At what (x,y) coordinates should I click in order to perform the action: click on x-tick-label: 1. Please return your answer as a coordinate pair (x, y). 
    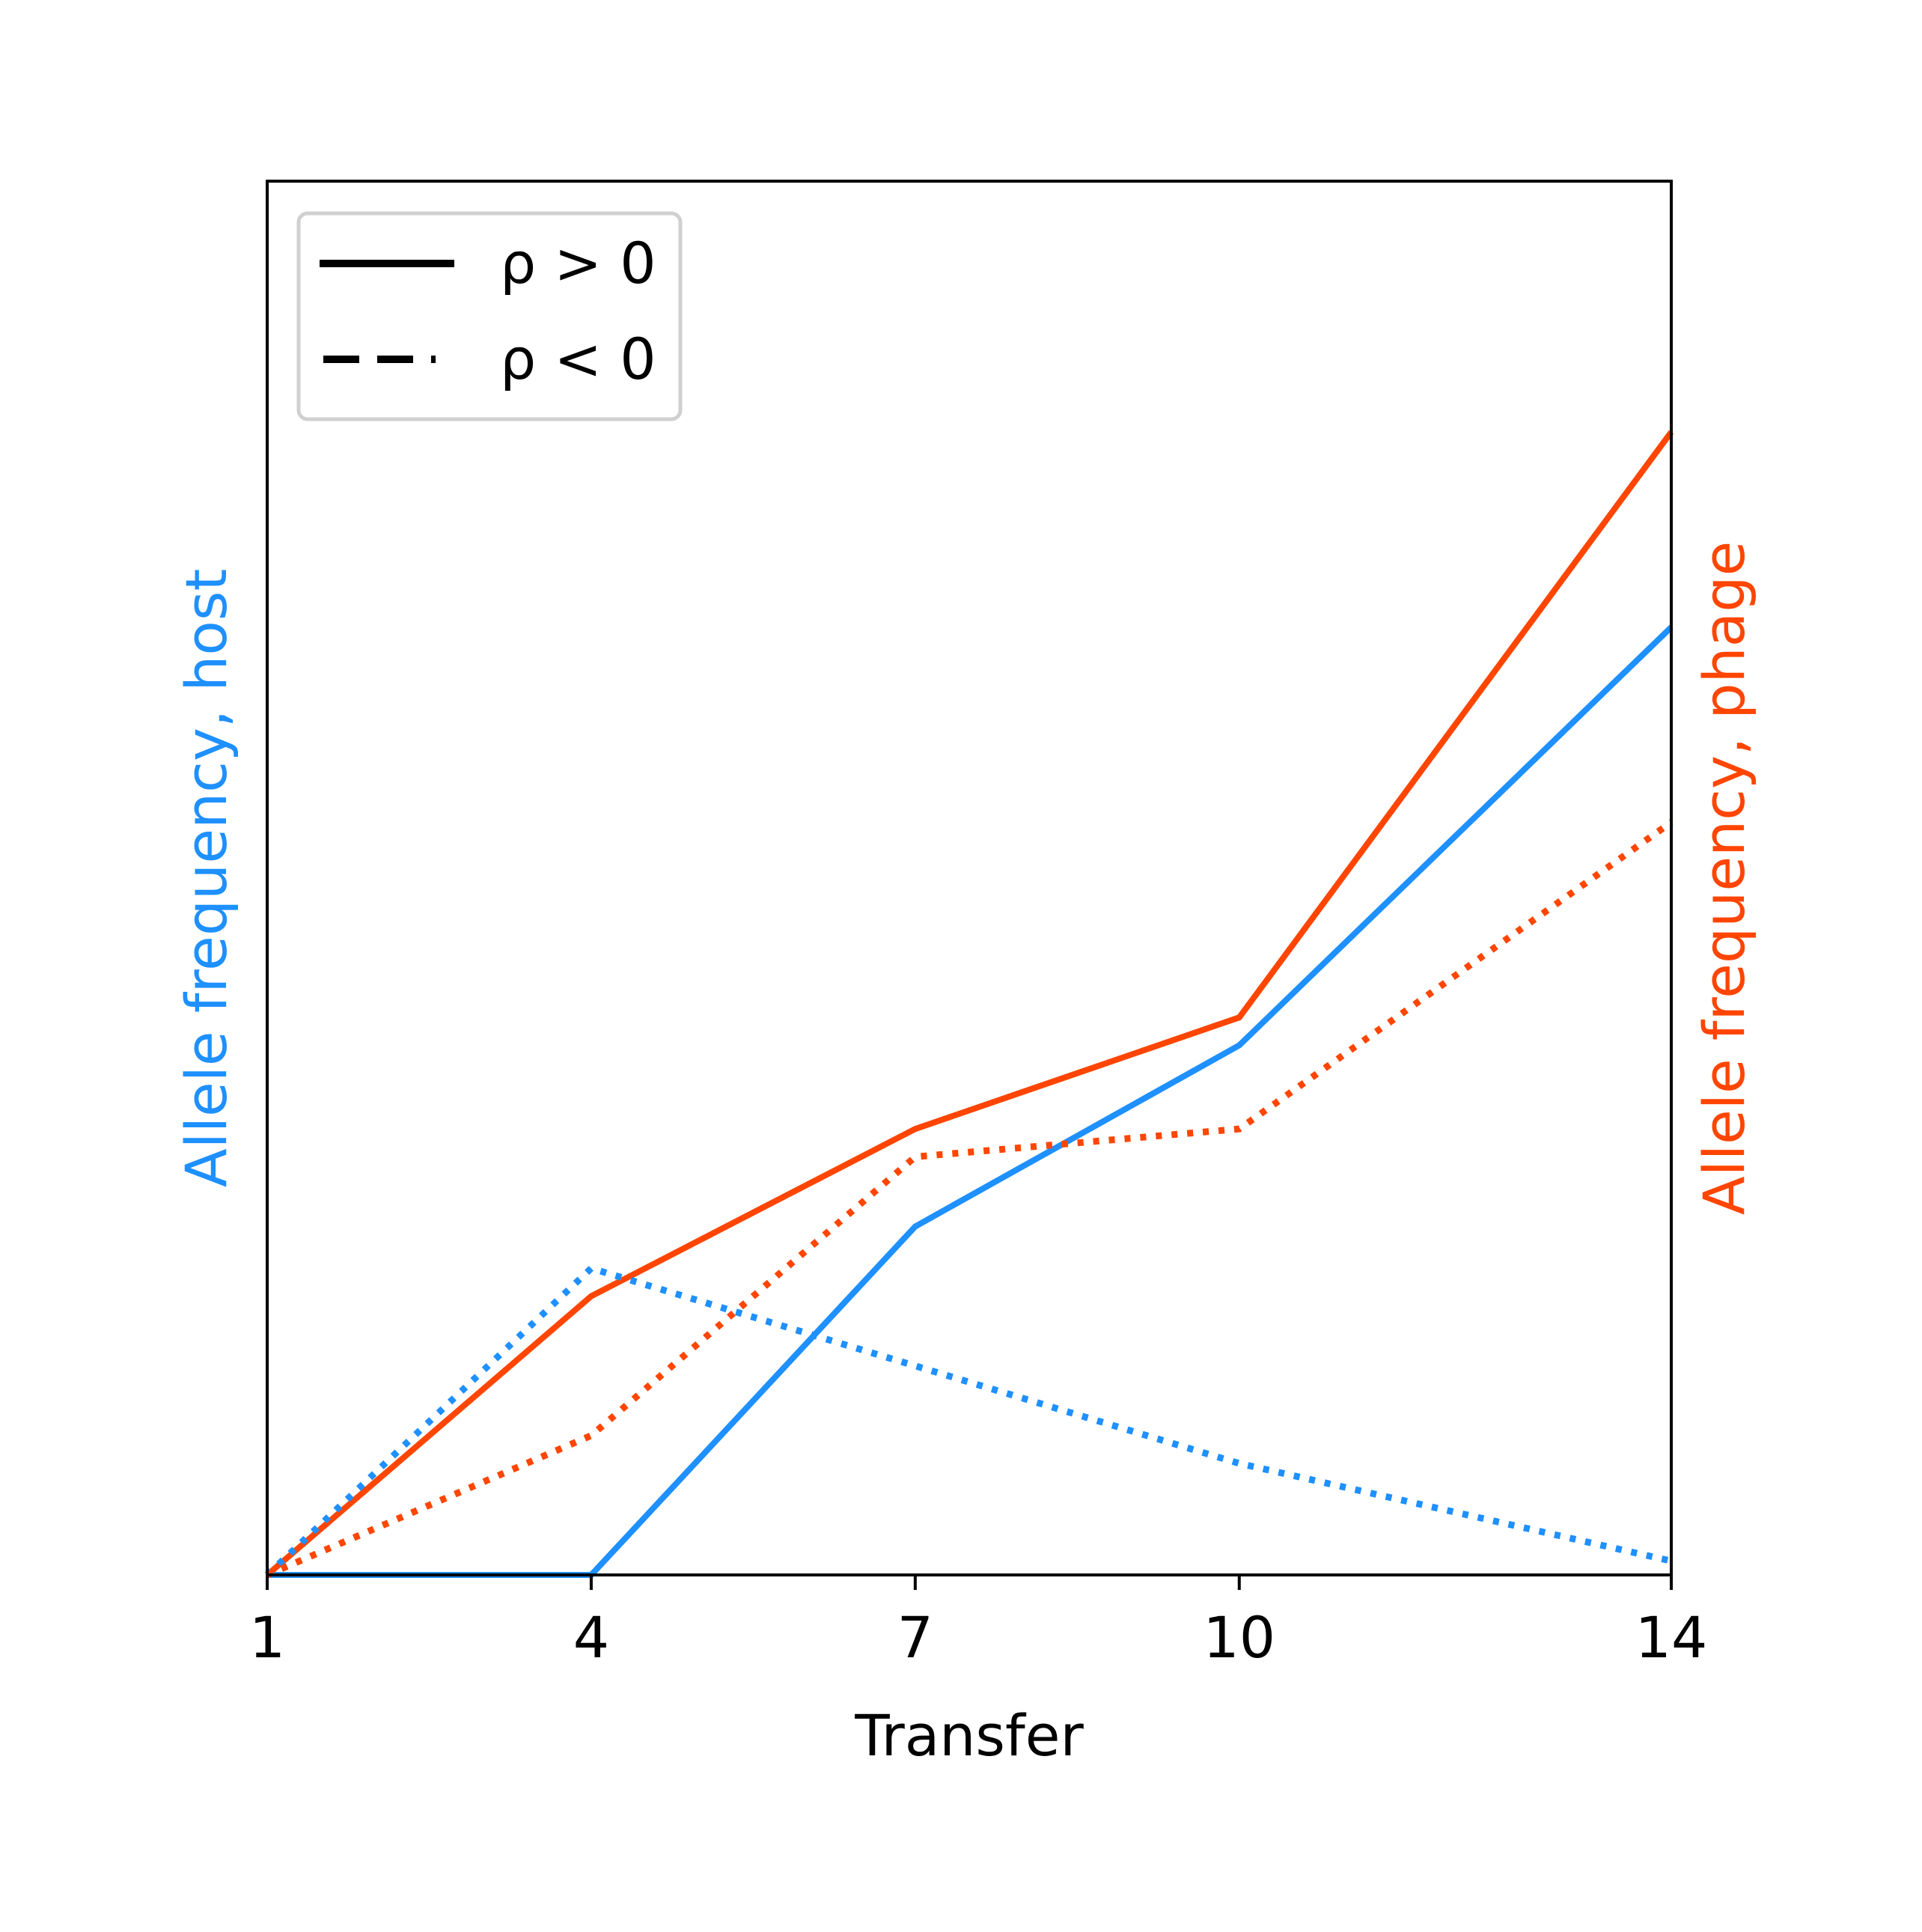
    Looking at the image, I should click on (267, 1637).